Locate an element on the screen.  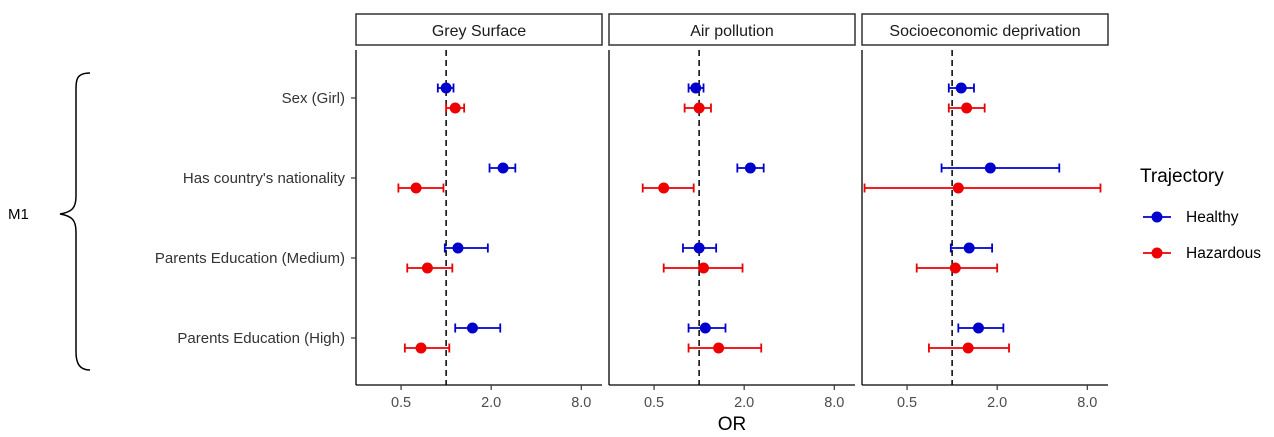
legend-entry-hazardous: Hazardous is located at coordinates (1202, 253).